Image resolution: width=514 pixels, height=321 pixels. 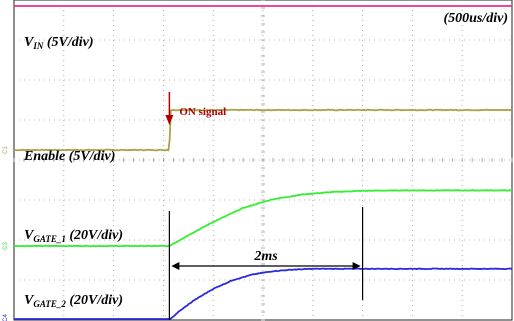 What do you see at coordinates (475, 18) in the screenshot?
I see `time-scale-label: (500us/div)` at bounding box center [475, 18].